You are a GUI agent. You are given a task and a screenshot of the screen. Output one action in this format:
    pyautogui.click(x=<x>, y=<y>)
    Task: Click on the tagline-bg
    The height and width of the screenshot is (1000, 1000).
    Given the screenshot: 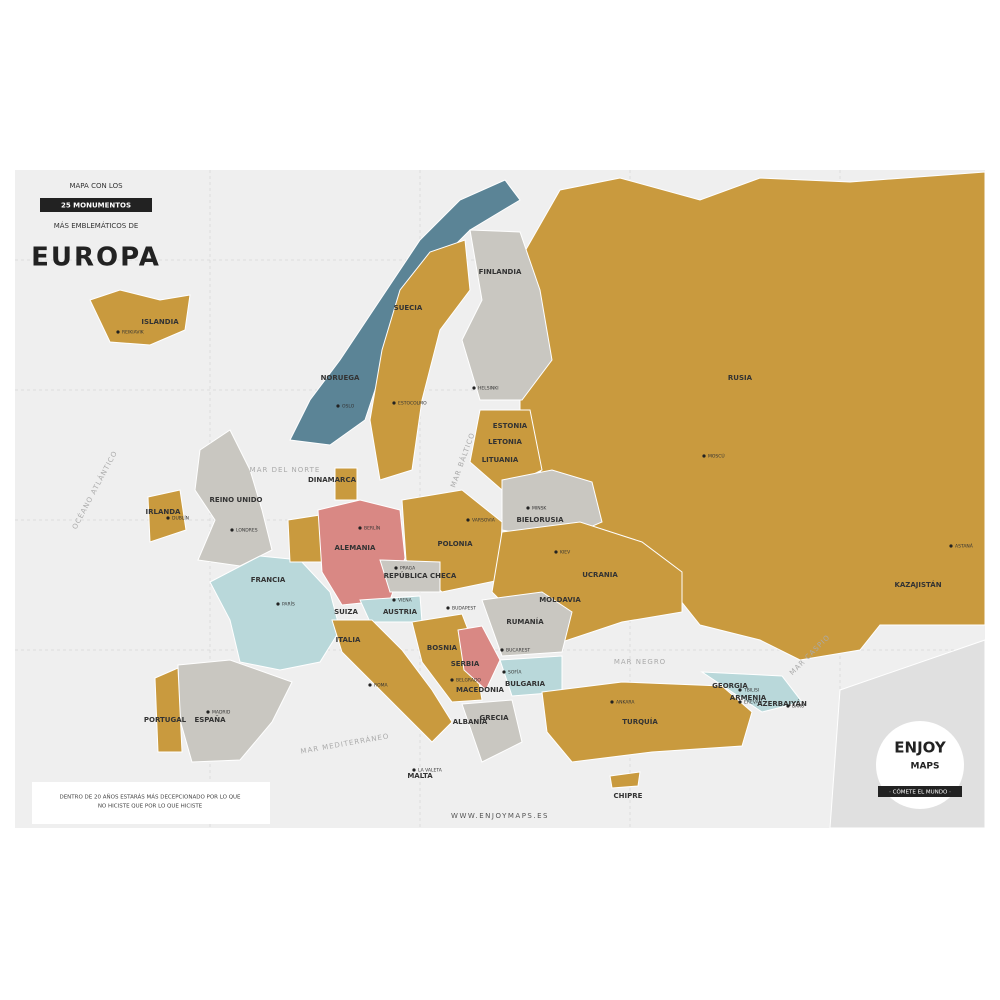 What is the action you would take?
    pyautogui.click(x=920, y=791)
    